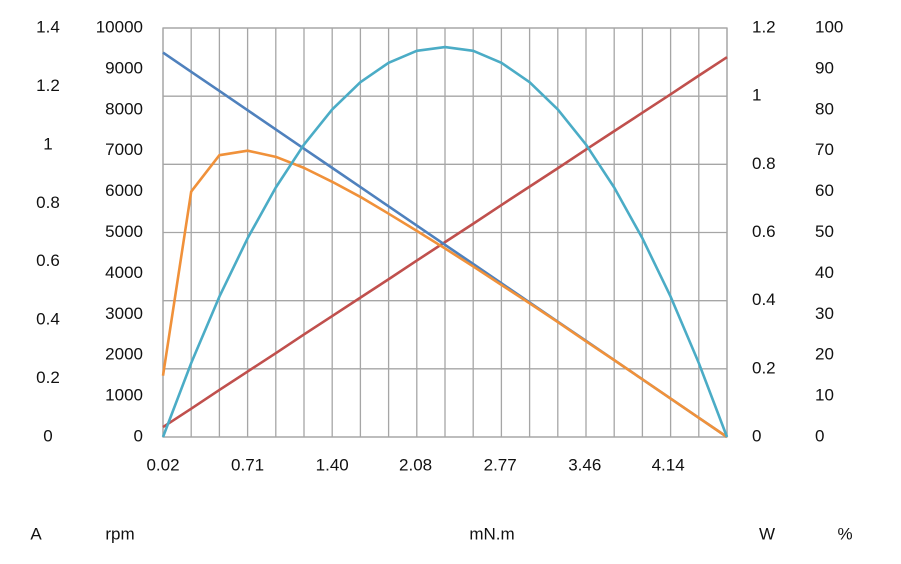  Describe the element at coordinates (124, 190) in the screenshot. I see `y-tick-label: 6000` at that location.